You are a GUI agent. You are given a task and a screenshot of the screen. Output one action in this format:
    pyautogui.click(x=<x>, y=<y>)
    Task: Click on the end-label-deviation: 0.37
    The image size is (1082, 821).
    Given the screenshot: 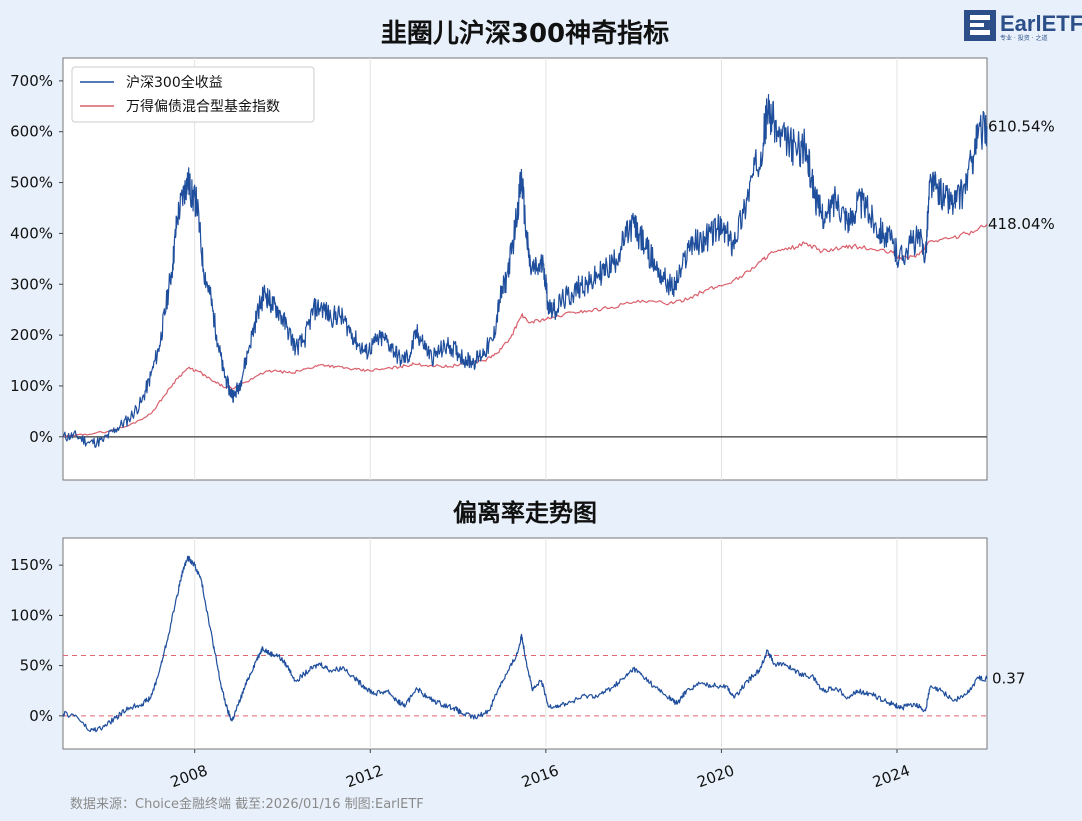 What is the action you would take?
    pyautogui.click(x=1008, y=679)
    